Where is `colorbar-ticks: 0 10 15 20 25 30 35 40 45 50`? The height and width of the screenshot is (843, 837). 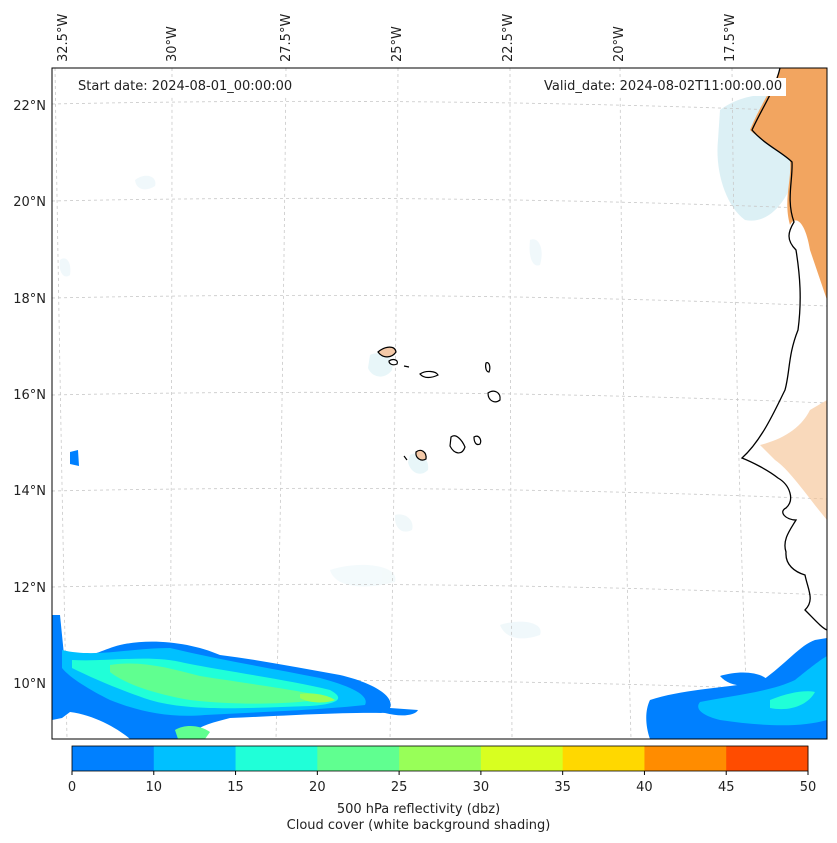 colorbar-ticks: 0 10 15 20 25 30 35 40 45 50 is located at coordinates (442, 783).